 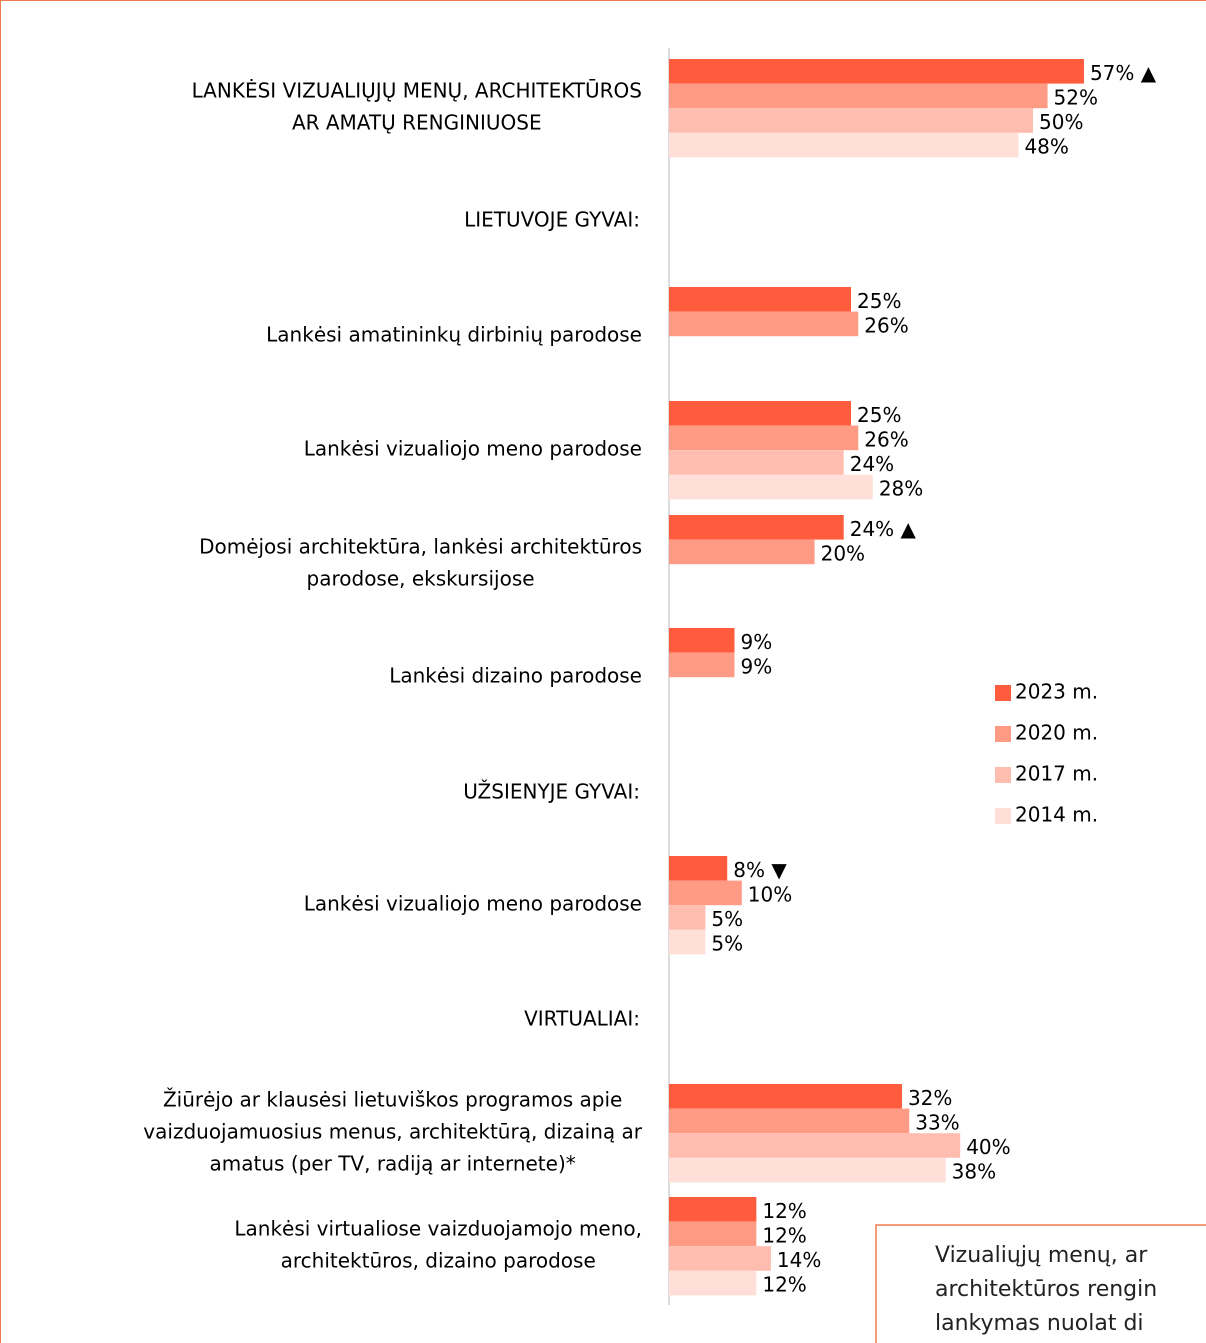 What do you see at coordinates (393, 1164) in the screenshot?
I see `category-label: amatus (per TV, radiją ar internete)*` at bounding box center [393, 1164].